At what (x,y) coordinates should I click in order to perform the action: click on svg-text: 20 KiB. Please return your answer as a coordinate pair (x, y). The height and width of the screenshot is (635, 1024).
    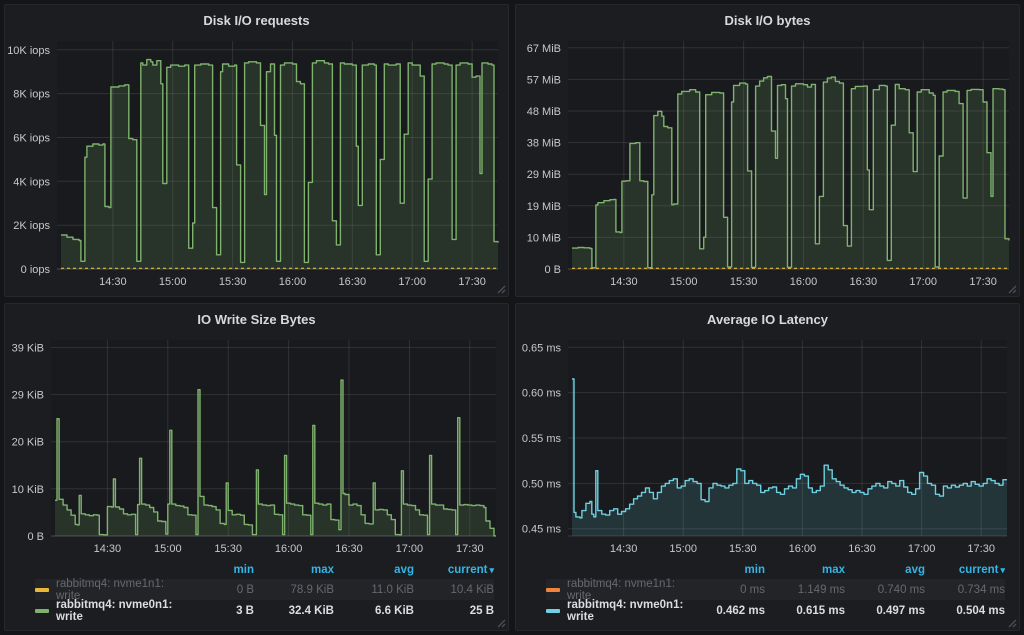
    Looking at the image, I should click on (28, 443).